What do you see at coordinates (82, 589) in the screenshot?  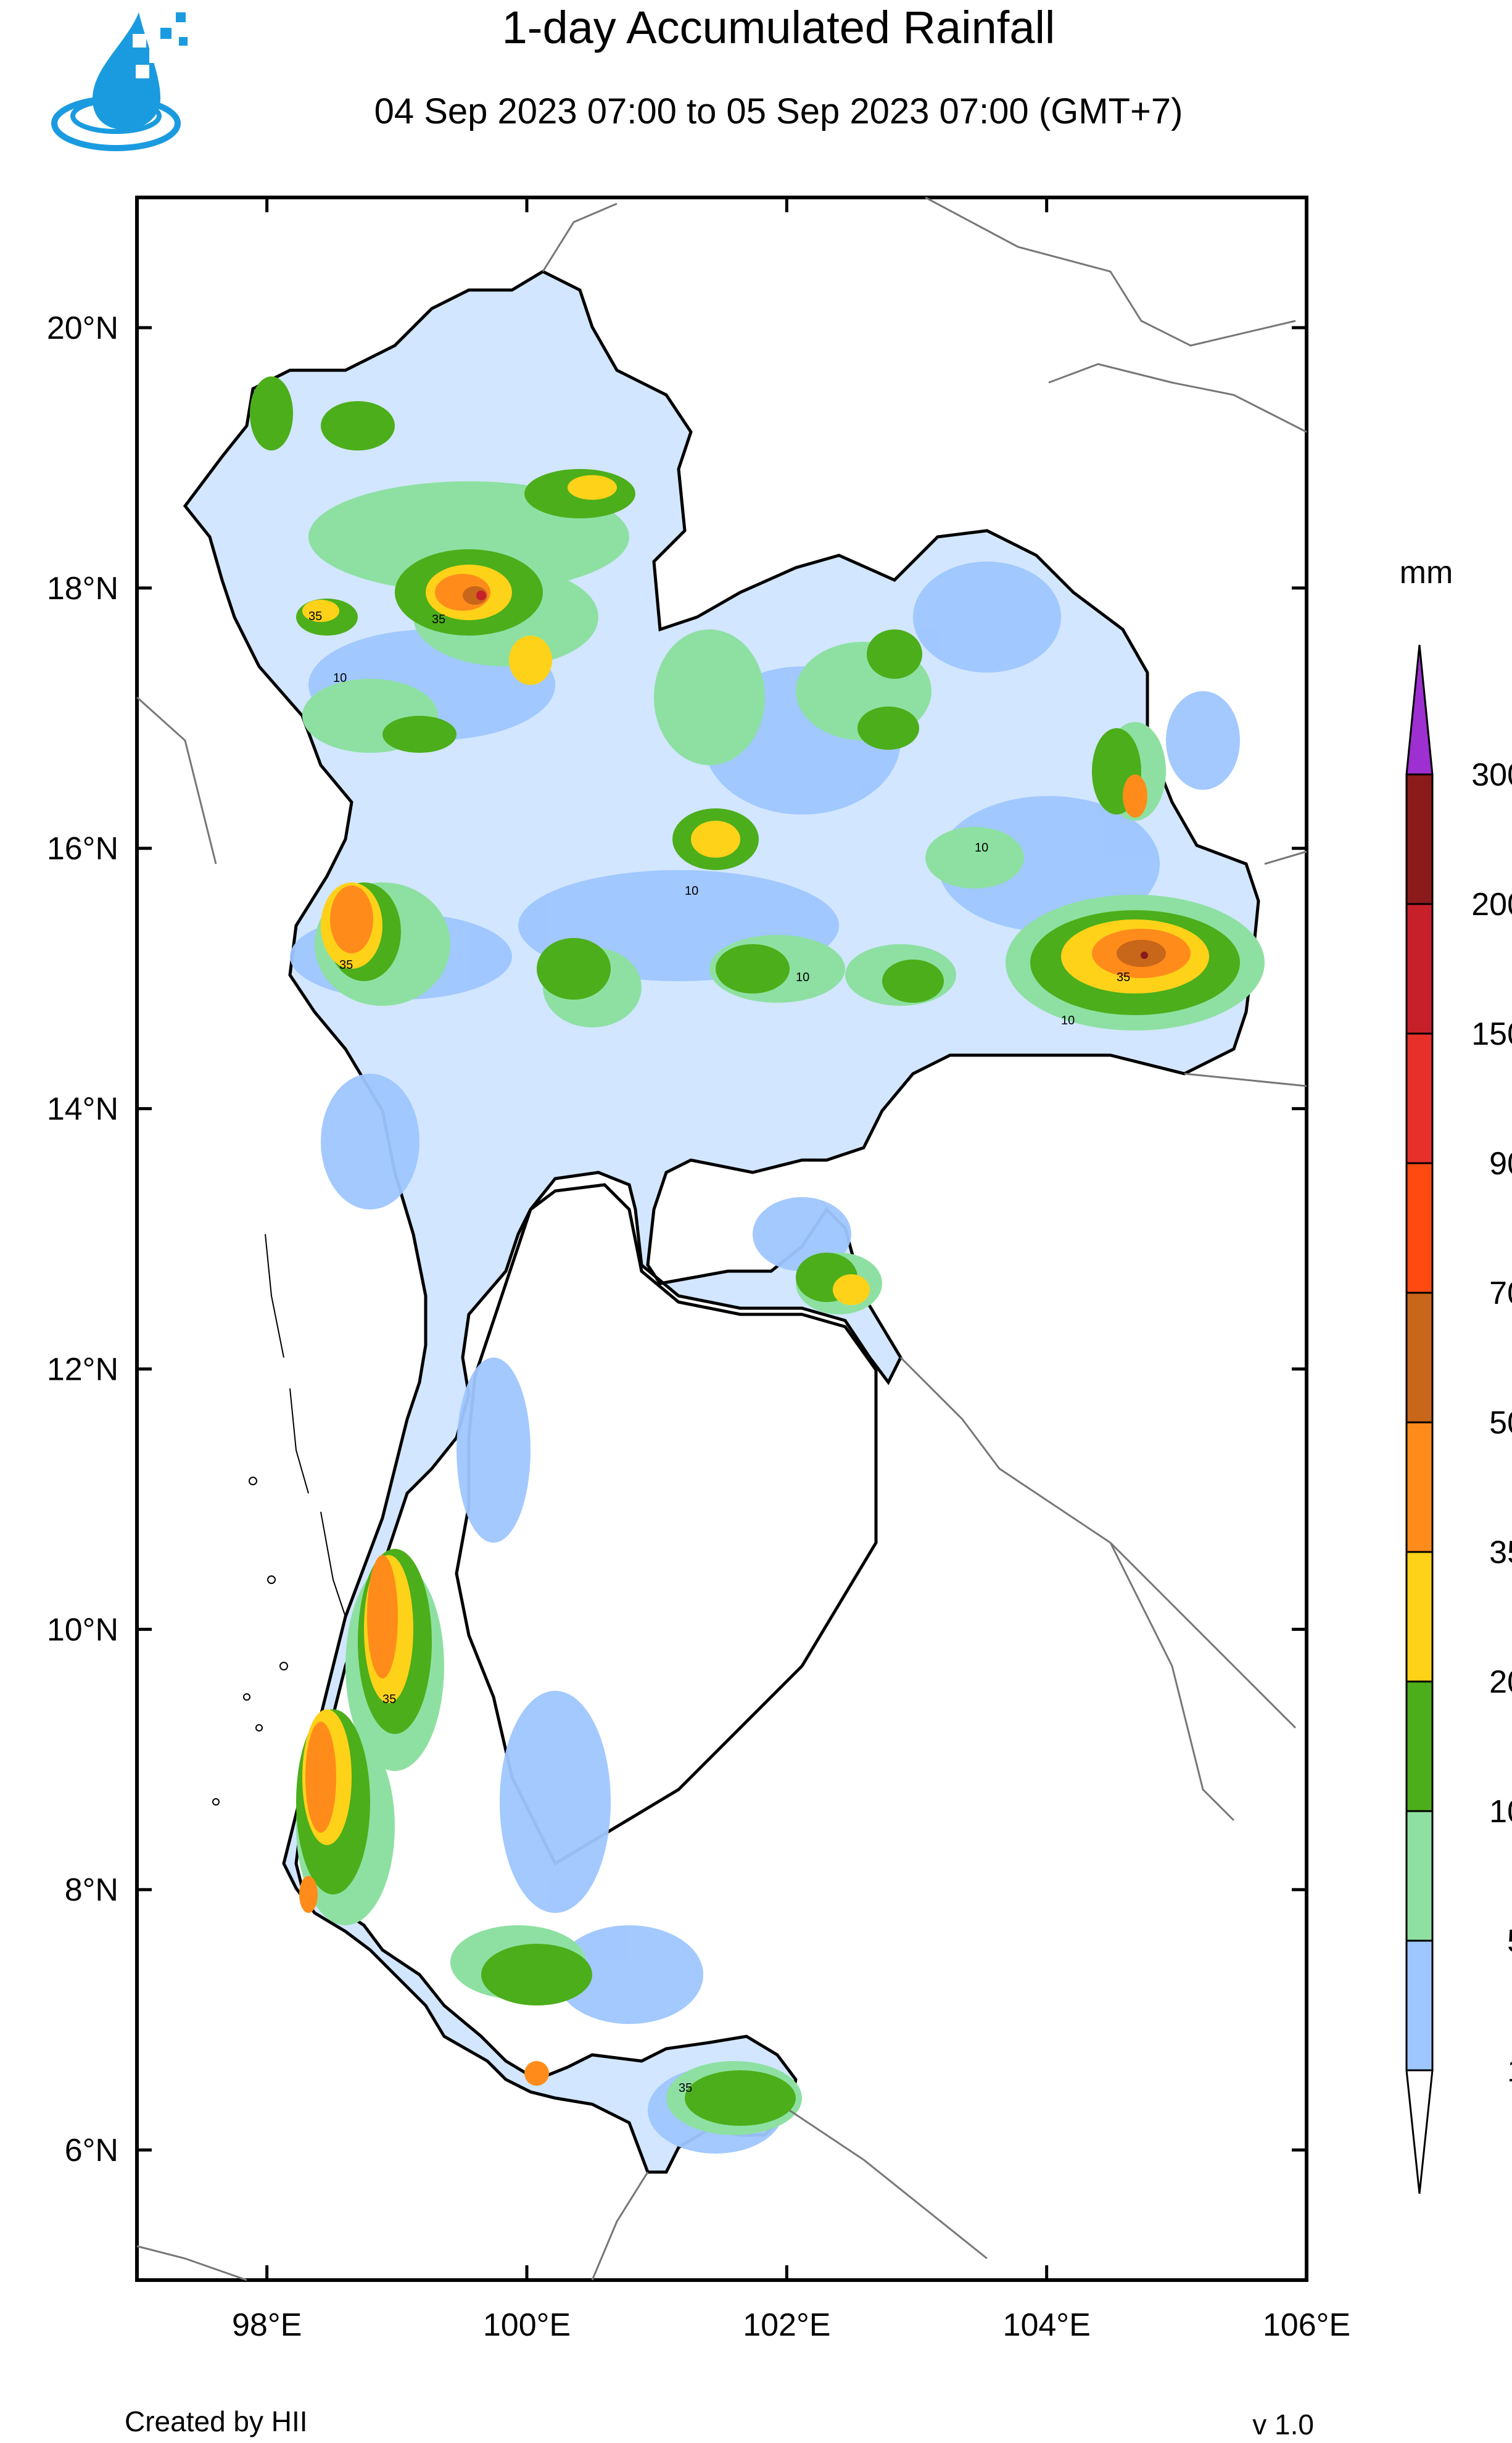 I see `y-tick-label: 18°N` at bounding box center [82, 589].